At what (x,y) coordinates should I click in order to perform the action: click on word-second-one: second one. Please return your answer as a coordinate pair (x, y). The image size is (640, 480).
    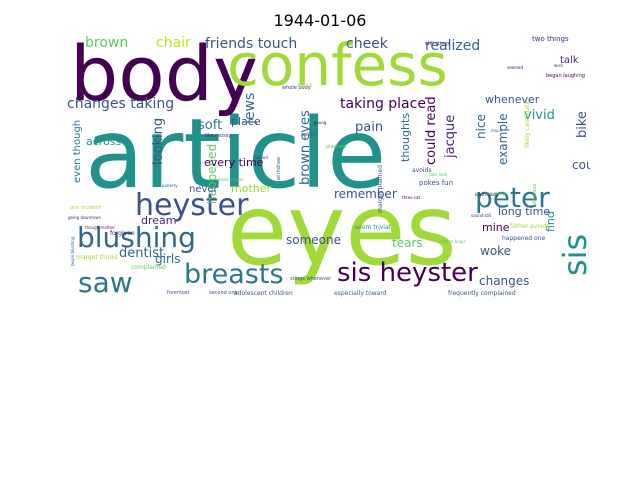
    Looking at the image, I should click on (223, 293).